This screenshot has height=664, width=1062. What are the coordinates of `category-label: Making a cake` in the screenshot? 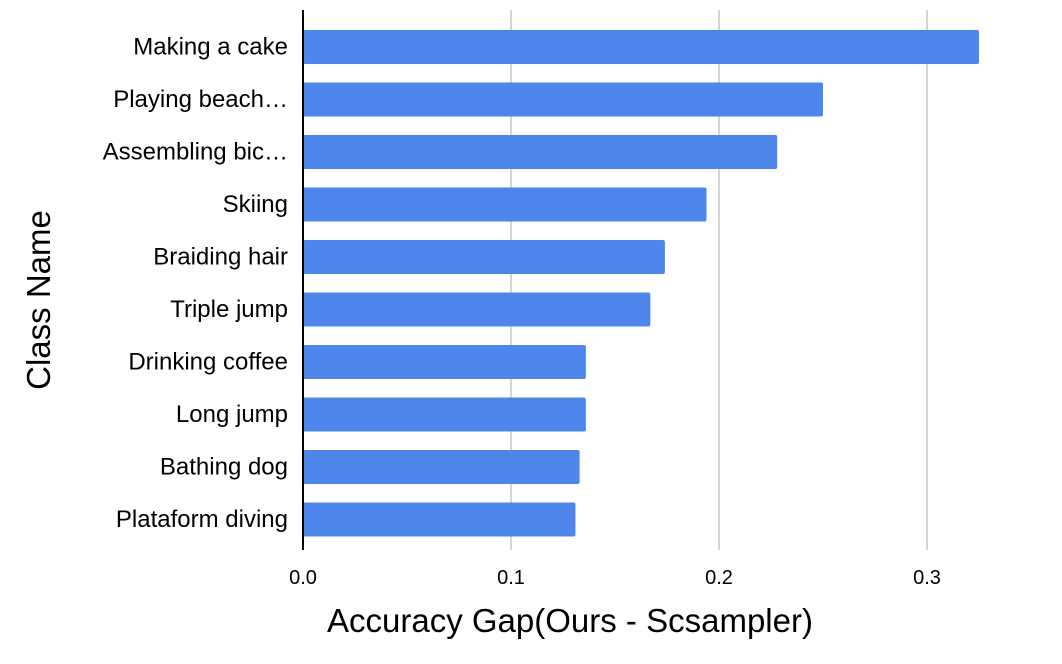 It's located at (210, 47).